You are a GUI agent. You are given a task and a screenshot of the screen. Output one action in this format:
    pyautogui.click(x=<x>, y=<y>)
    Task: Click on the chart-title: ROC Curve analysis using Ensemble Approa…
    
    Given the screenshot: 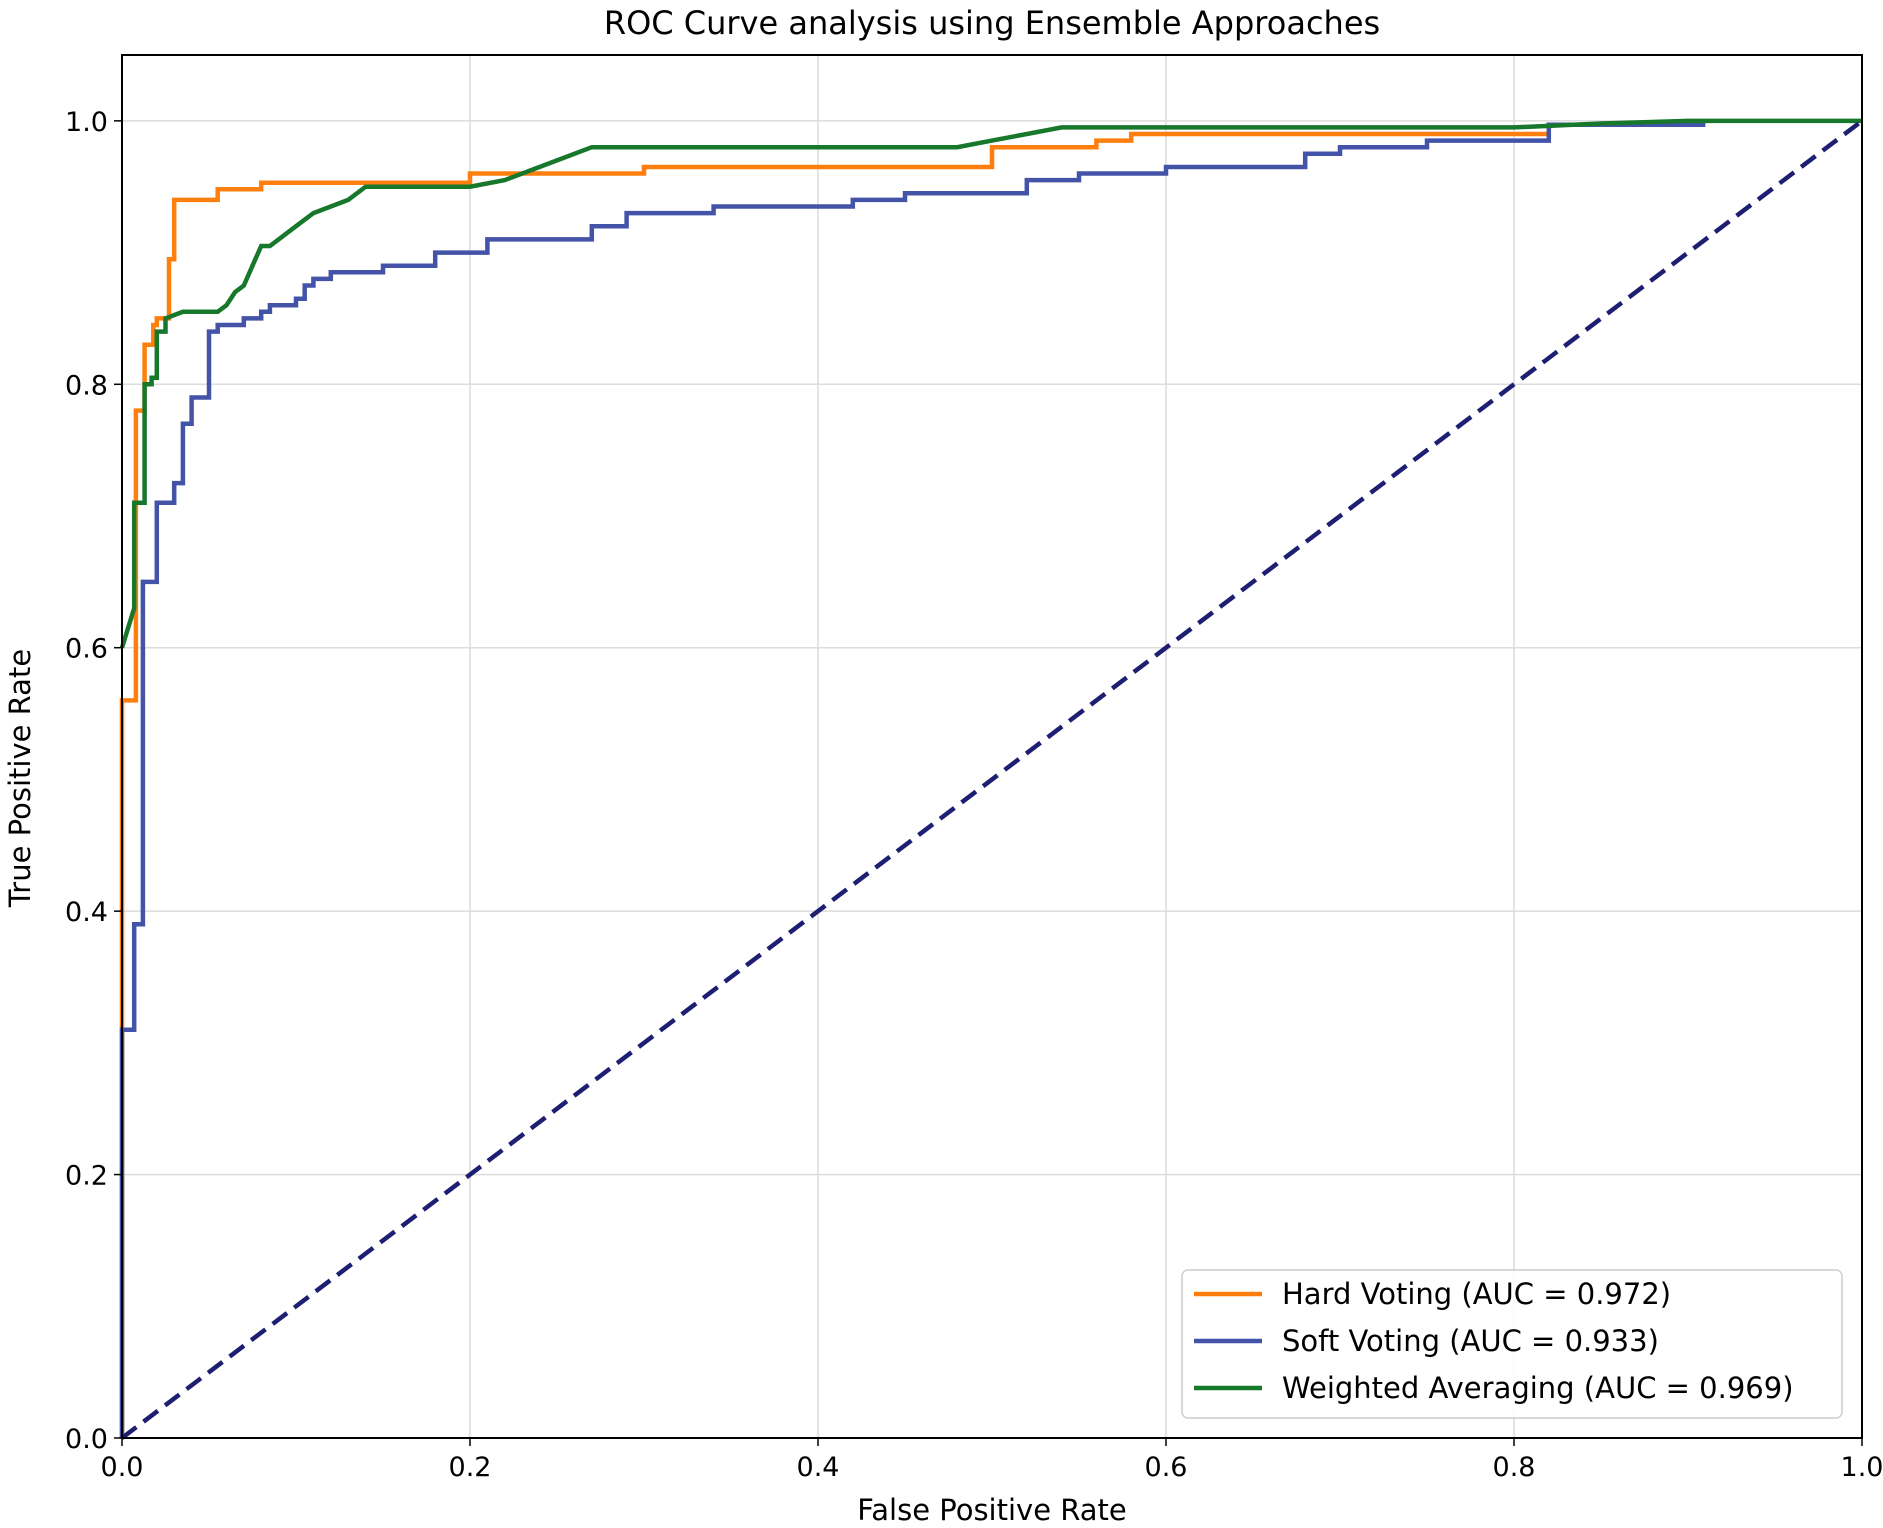 What is the action you would take?
    pyautogui.click(x=992, y=23)
    